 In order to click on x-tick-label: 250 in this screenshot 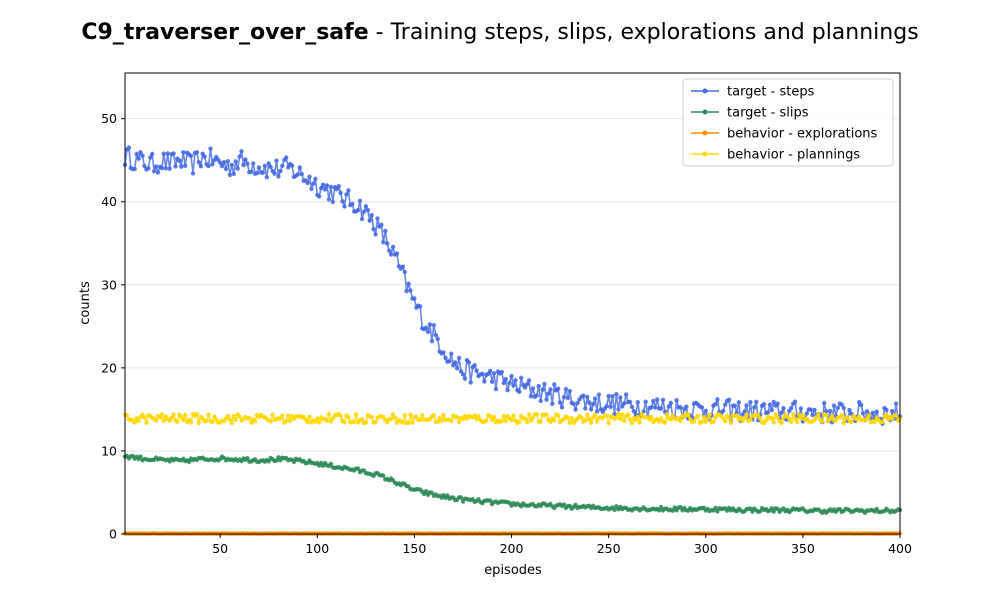, I will do `click(609, 548)`.